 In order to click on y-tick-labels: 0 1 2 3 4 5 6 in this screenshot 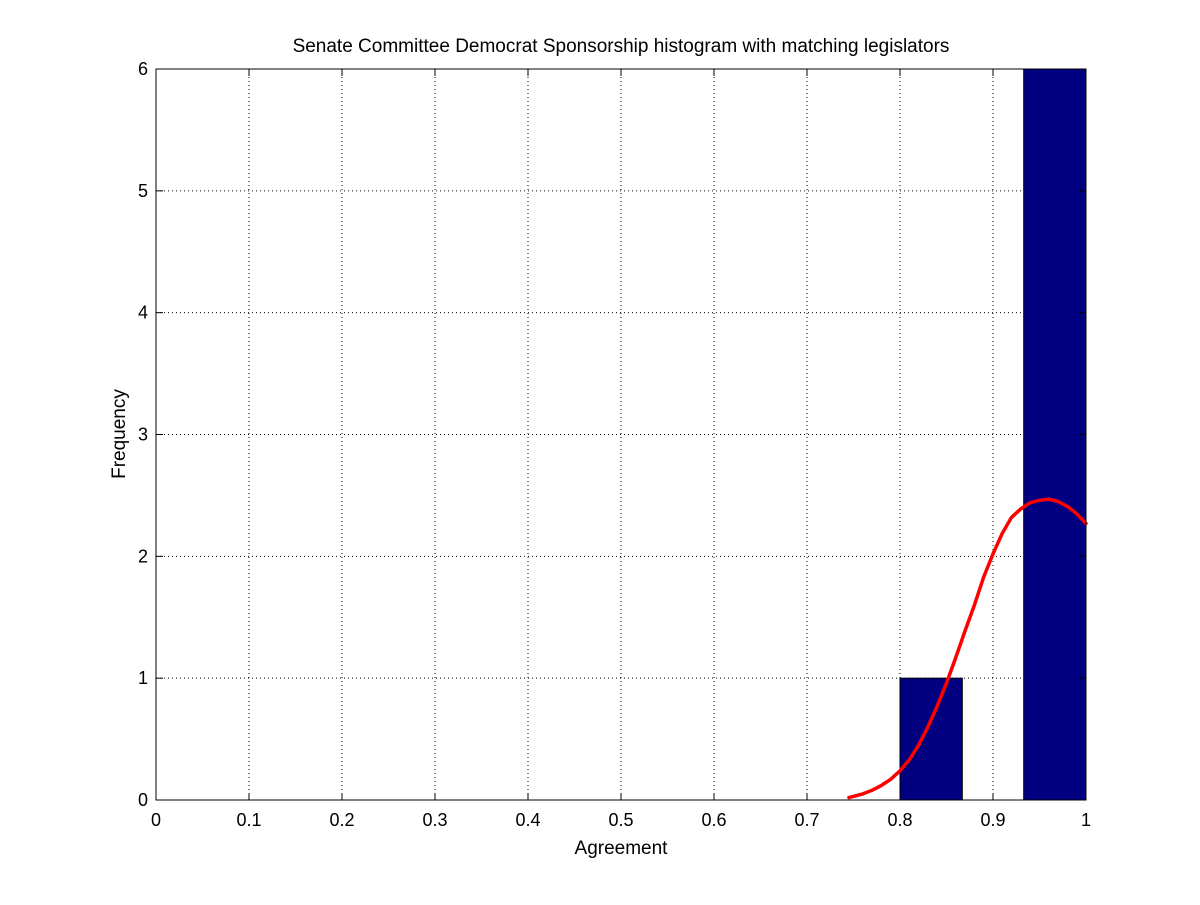, I will do `click(143, 434)`.